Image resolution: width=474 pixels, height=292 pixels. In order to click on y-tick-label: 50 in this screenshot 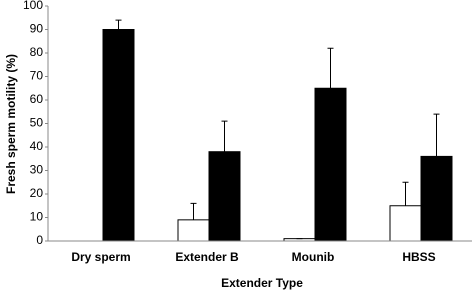, I will do `click(37, 123)`.